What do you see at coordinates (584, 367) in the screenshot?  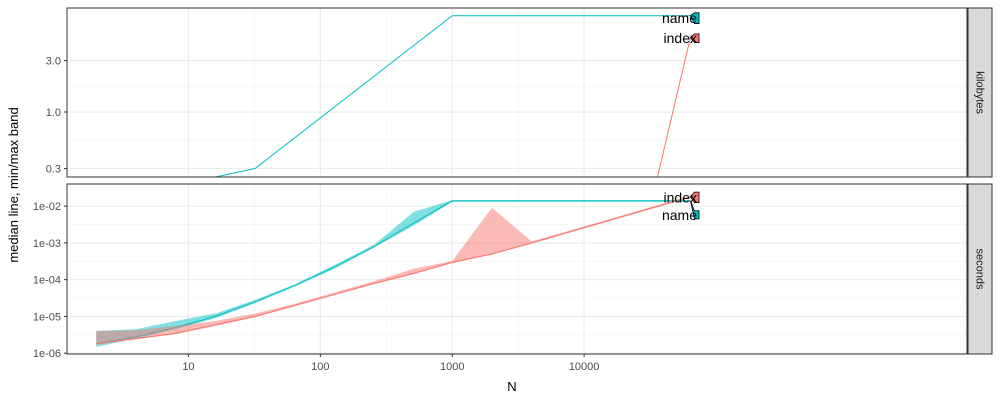 I see `x-tick-label: 10000` at bounding box center [584, 367].